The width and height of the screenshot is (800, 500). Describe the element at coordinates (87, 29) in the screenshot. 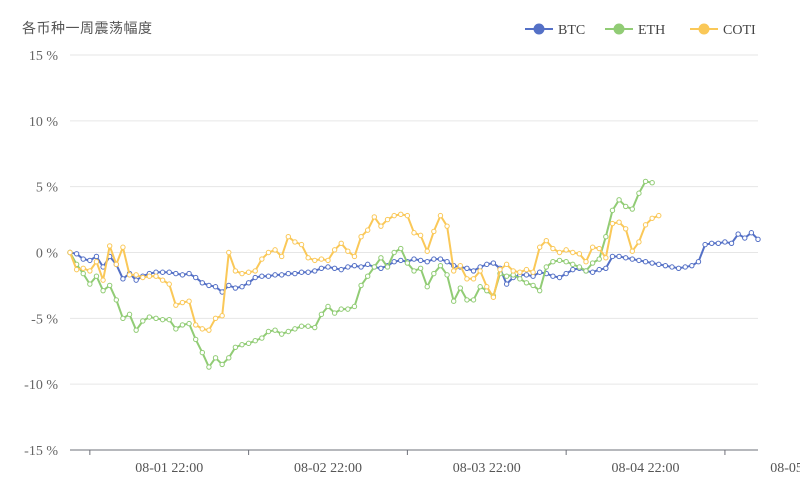

I see `chart-title: 各币种一周震荡幅度` at that location.